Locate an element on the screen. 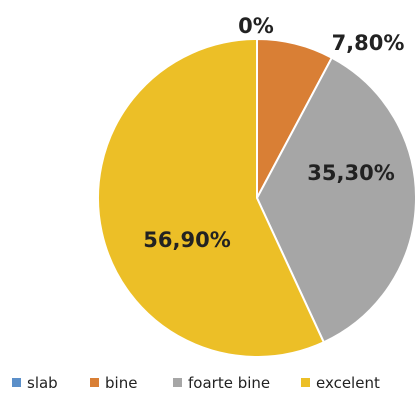 The height and width of the screenshot is (396, 415). legend: slab bine foarte bine excelent is located at coordinates (196, 383).